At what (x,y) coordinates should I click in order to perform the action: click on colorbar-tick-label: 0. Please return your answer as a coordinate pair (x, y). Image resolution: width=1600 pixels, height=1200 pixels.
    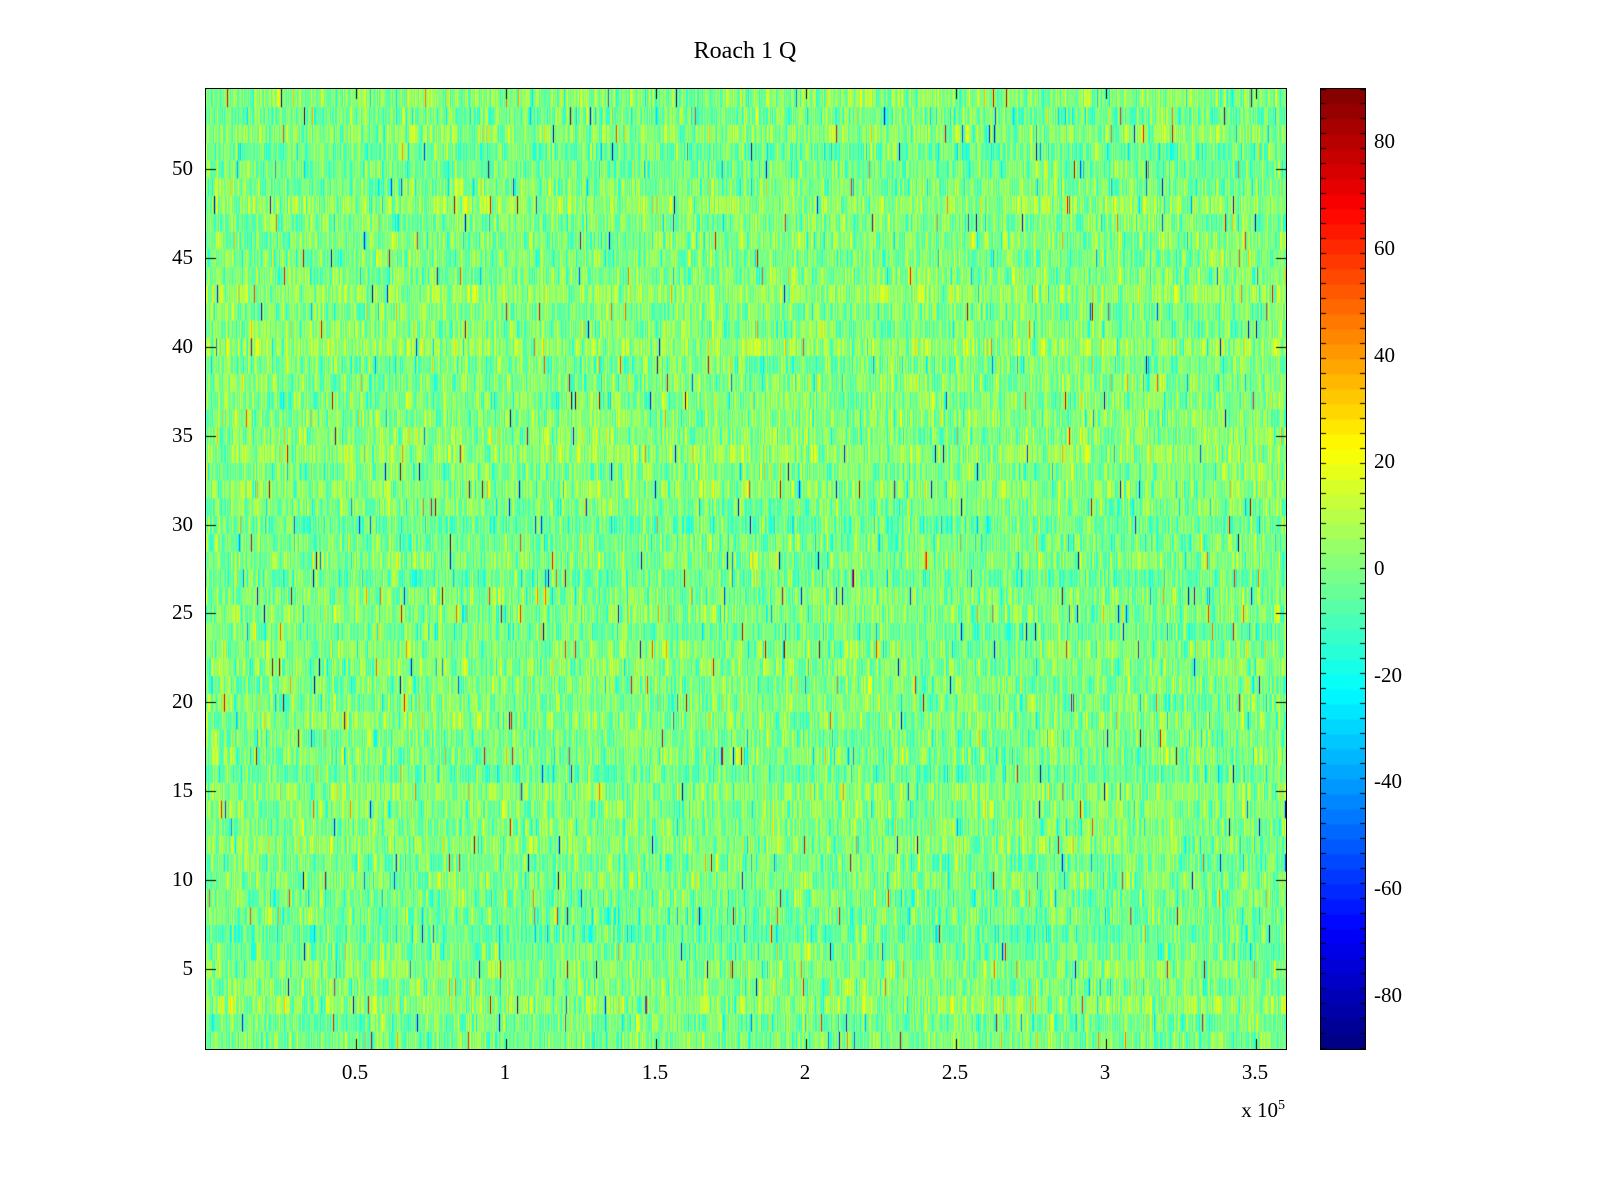
    Looking at the image, I should click on (1379, 568).